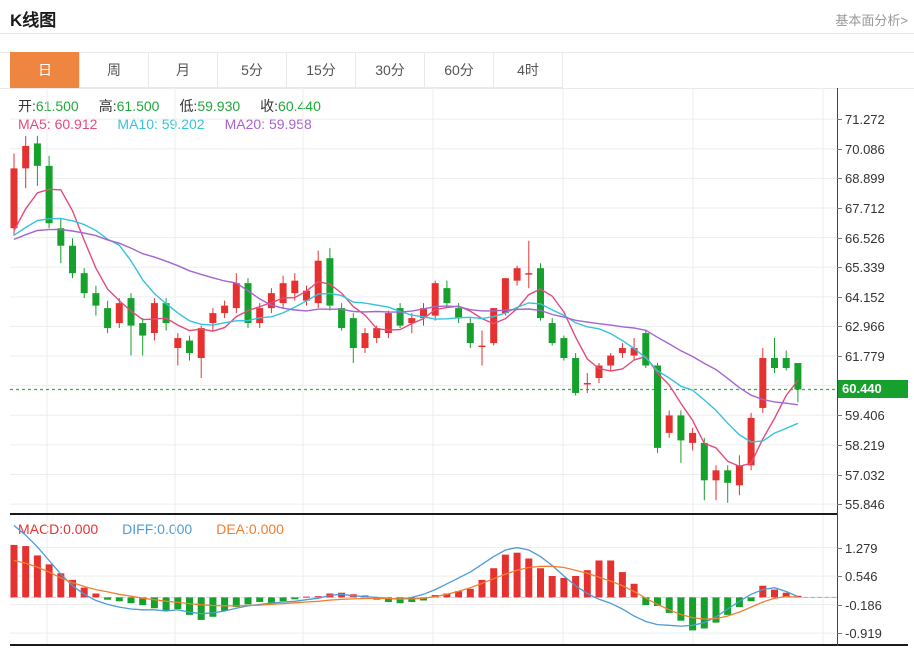 This screenshot has width=914, height=648. What do you see at coordinates (861, 208) in the screenshot?
I see `price-axis-tick-label: 67.712` at bounding box center [861, 208].